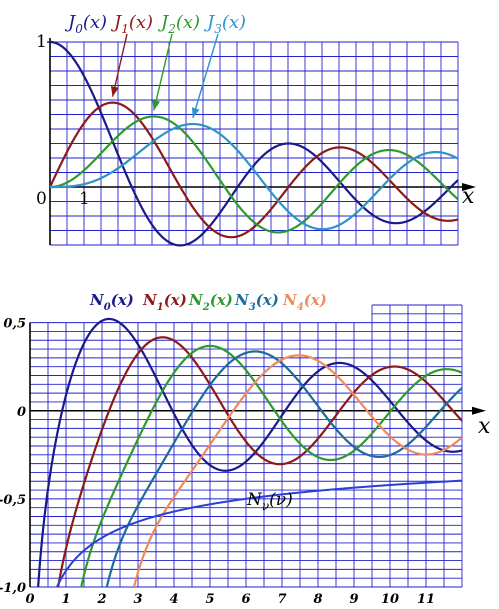 The image size is (499, 609). I want to click on bottom-x-tick-label-1: 1, so click(65, 599).